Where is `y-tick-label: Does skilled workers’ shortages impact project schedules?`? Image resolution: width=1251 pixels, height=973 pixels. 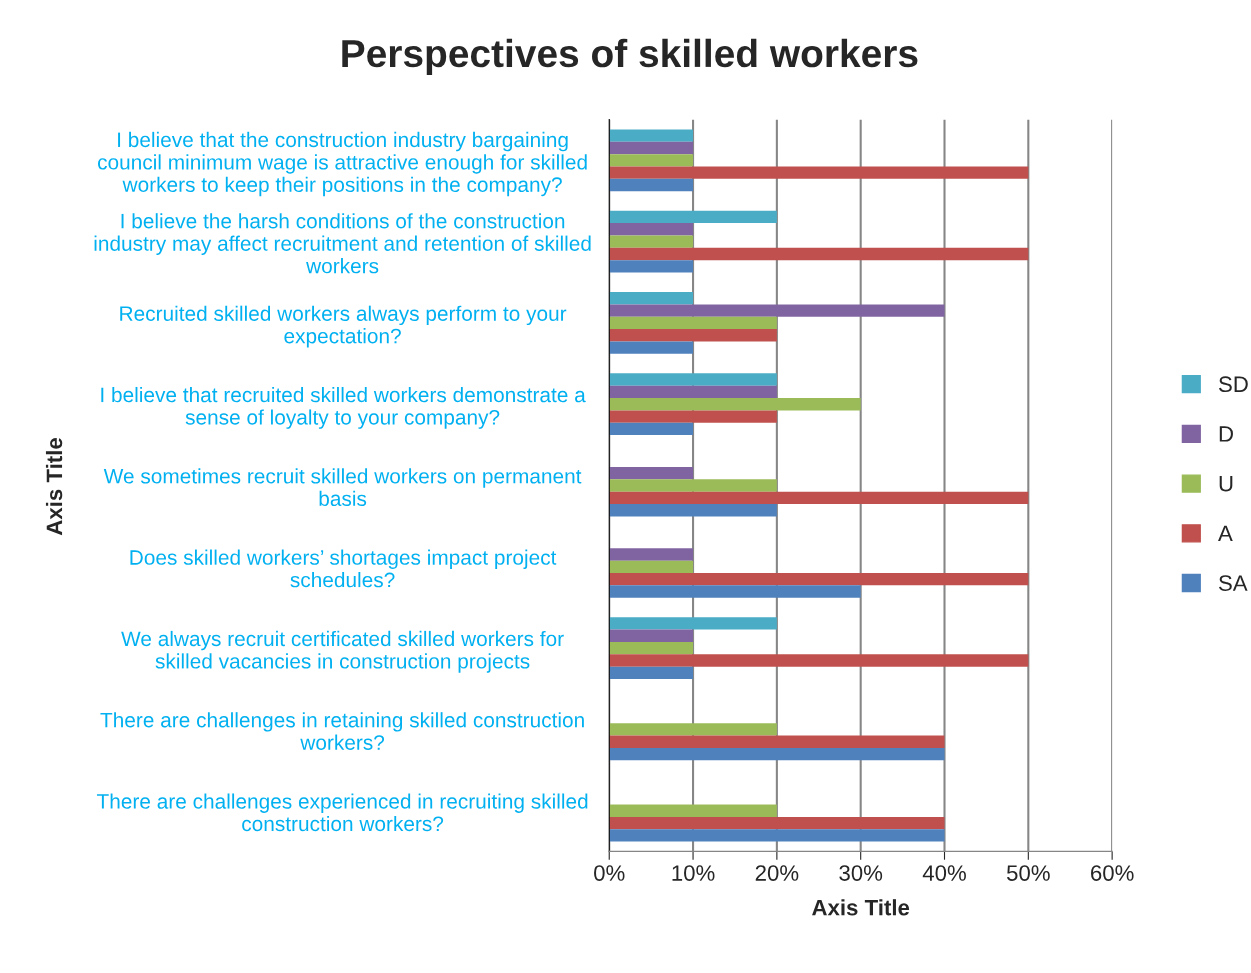 y-tick-label: Does skilled workers’ shortages impact project schedules? is located at coordinates (343, 568).